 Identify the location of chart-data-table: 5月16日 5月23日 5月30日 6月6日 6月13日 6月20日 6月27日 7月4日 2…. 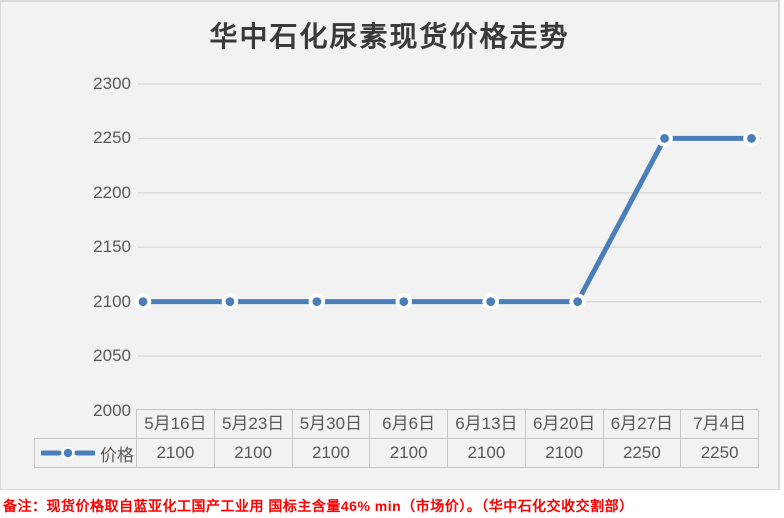
(447, 438).